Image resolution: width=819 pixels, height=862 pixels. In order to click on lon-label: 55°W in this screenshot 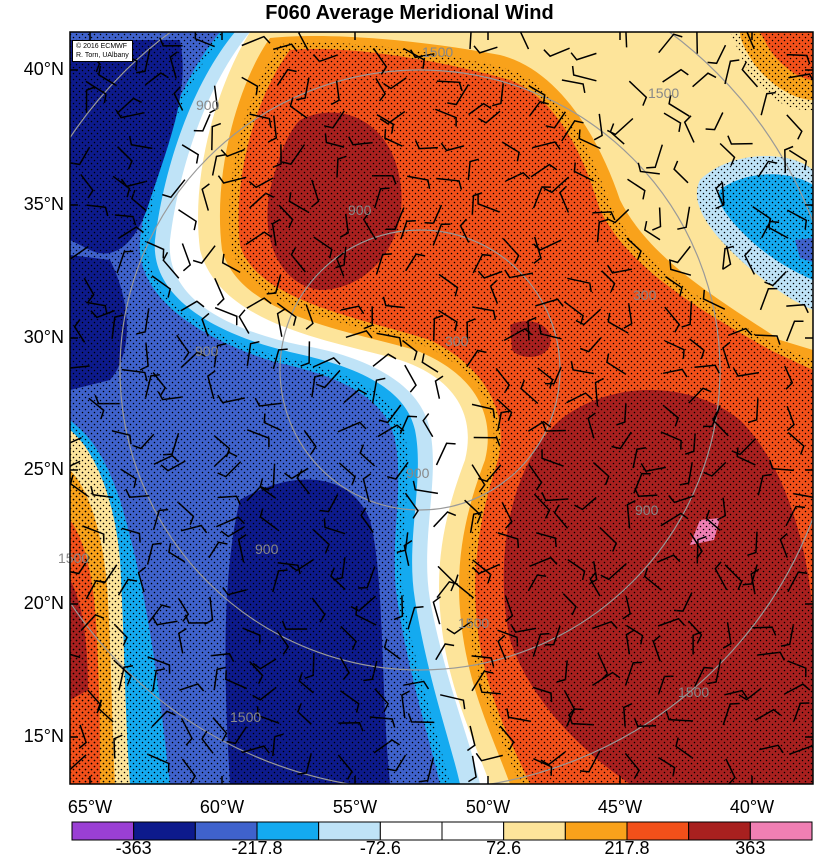, I will do `click(355, 807)`.